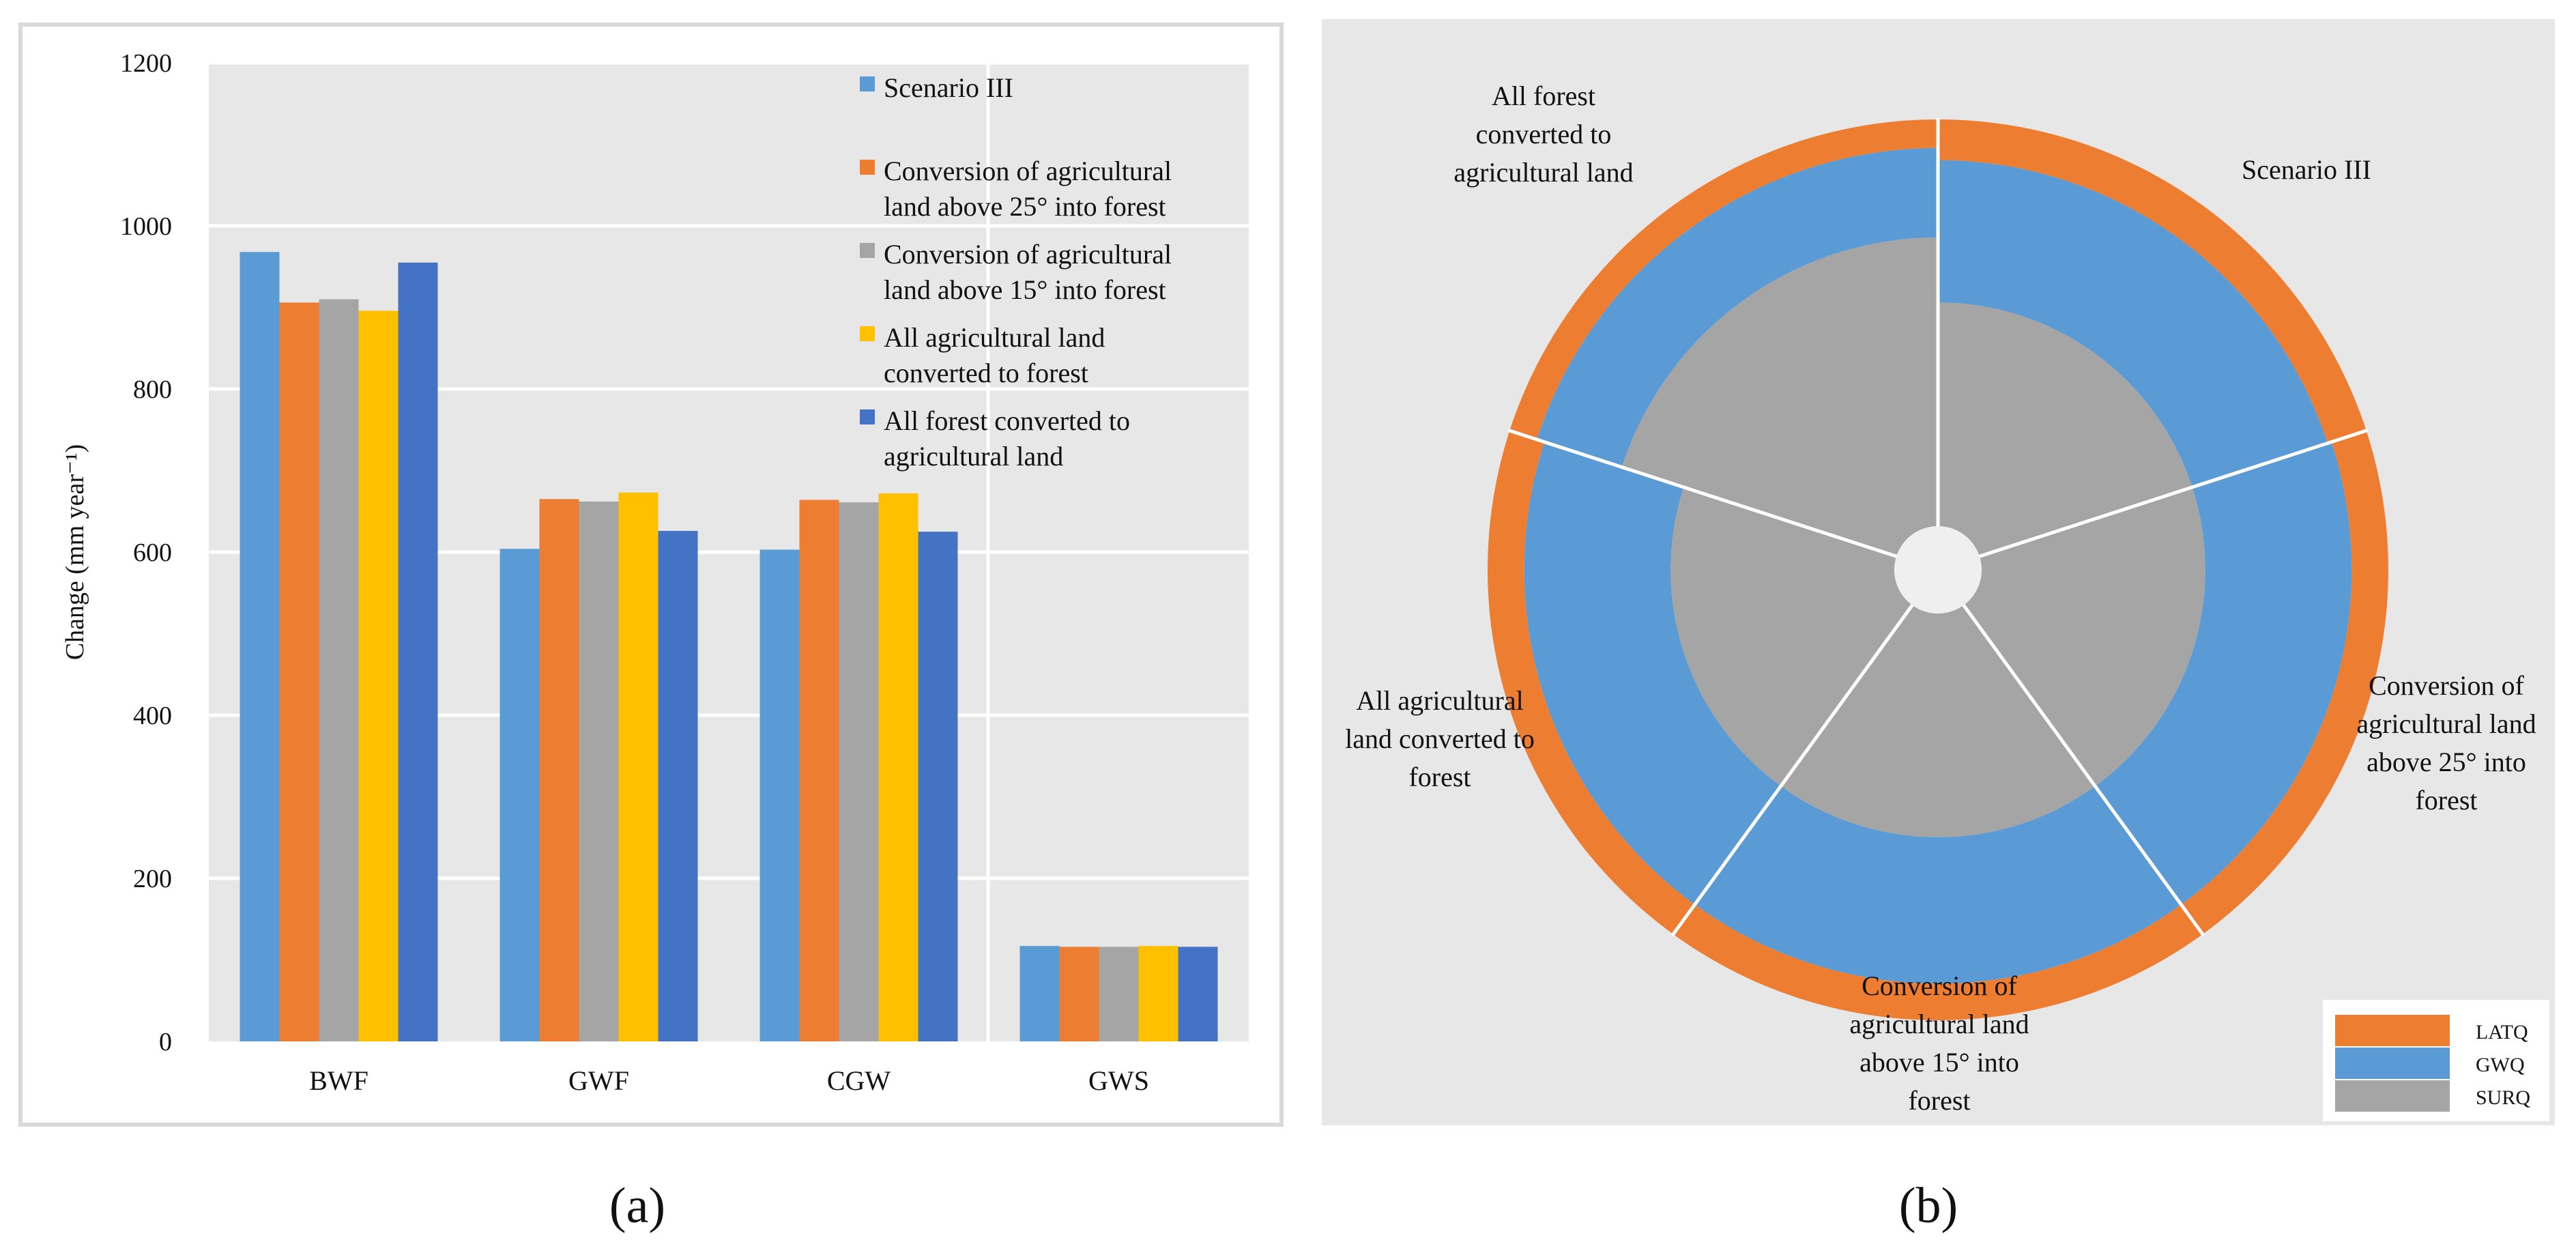 This screenshot has height=1255, width=2576. Describe the element at coordinates (152, 390) in the screenshot. I see `y-tick-label: 800` at that location.